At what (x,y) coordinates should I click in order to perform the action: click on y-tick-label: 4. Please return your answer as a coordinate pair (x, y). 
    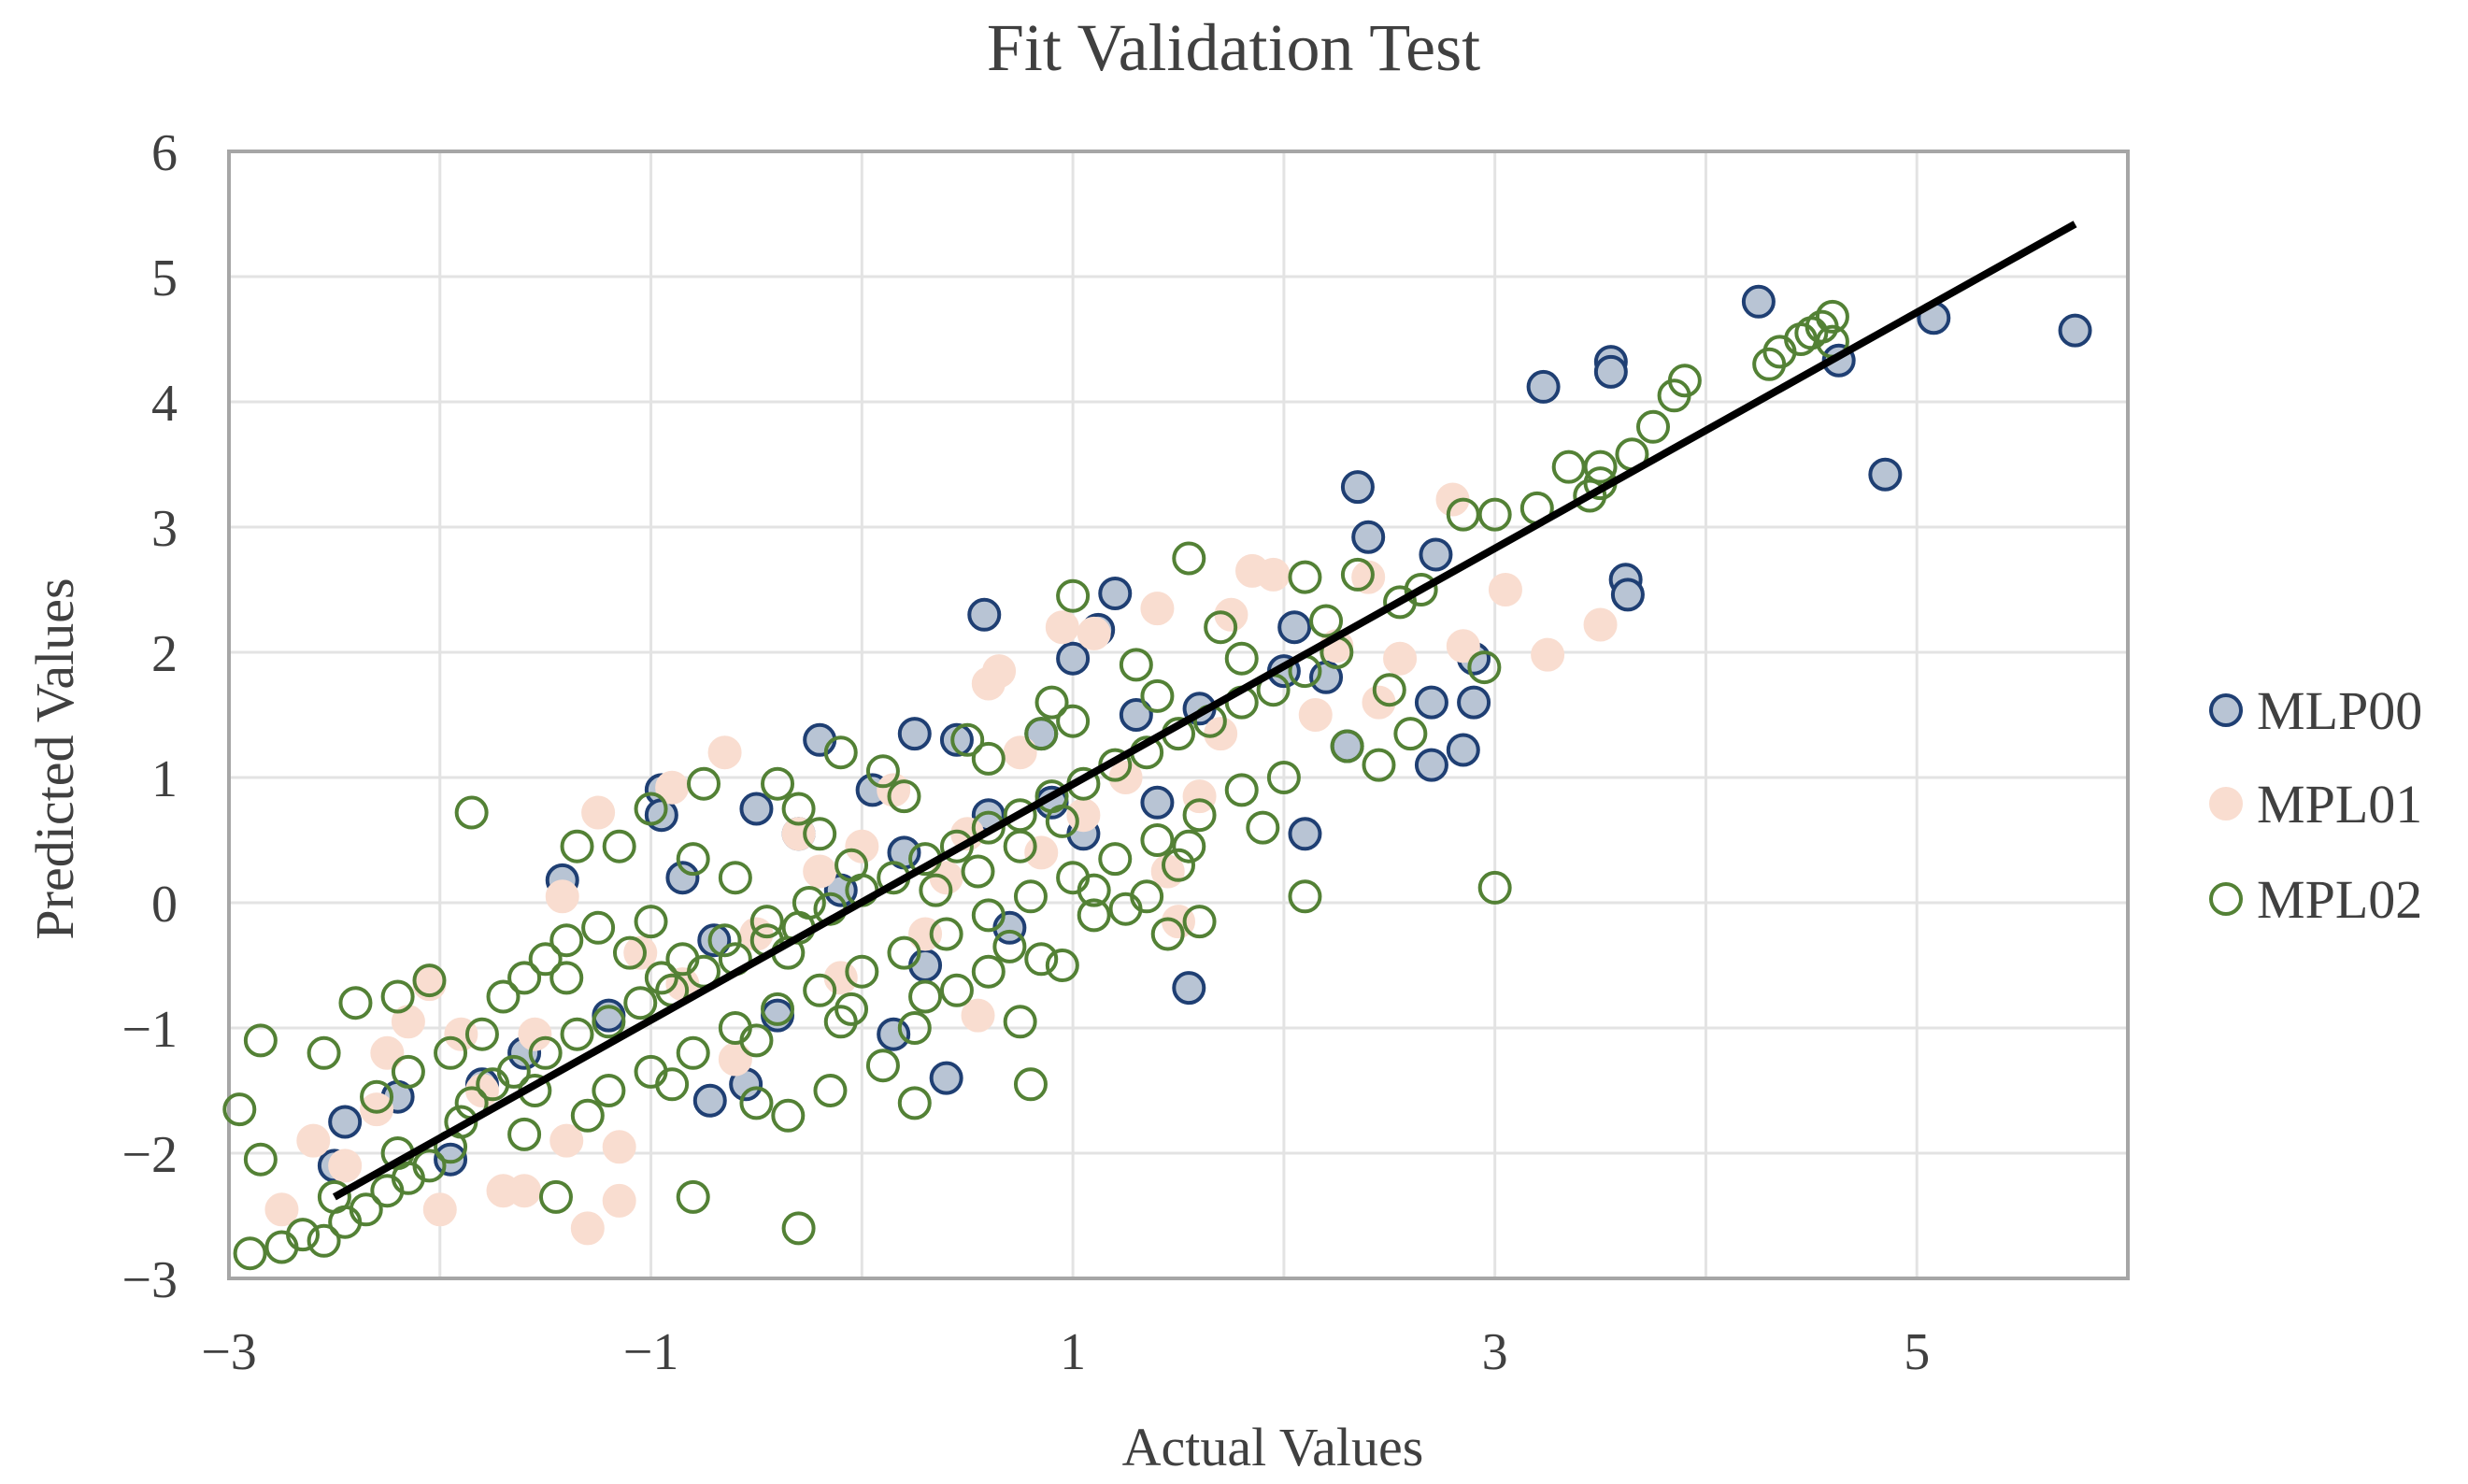
    Looking at the image, I should click on (164, 404).